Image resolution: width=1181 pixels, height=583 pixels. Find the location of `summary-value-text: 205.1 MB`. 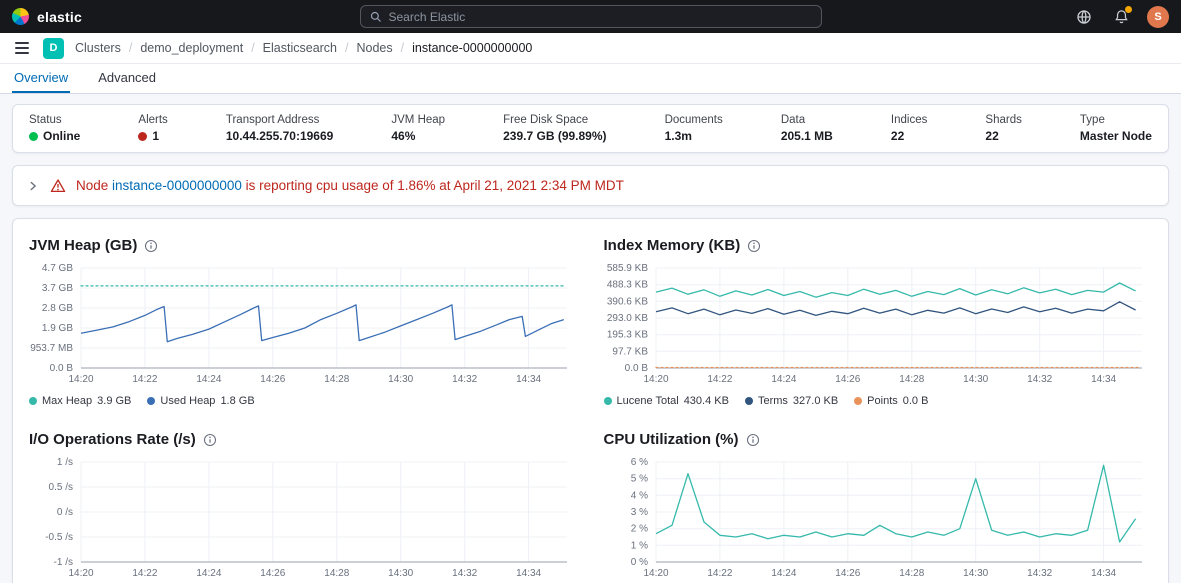

summary-value-text: 205.1 MB is located at coordinates (806, 136).